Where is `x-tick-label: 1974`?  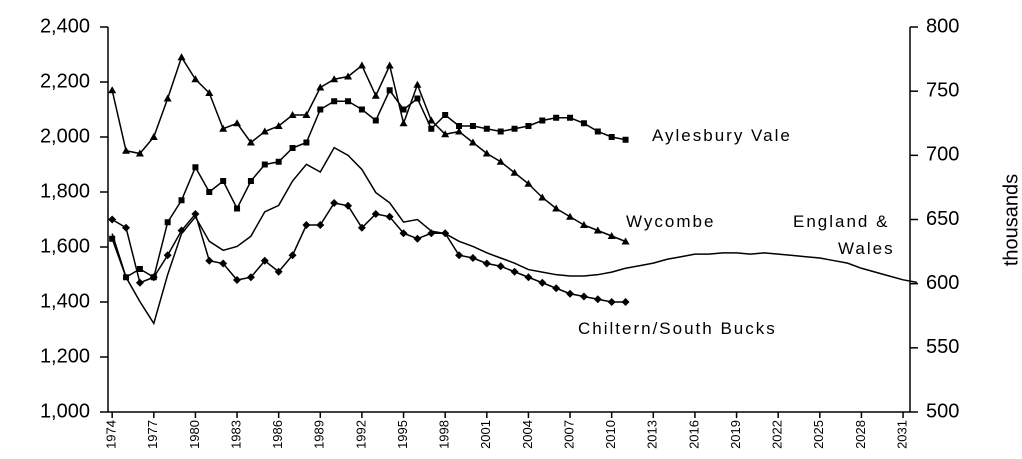 x-tick-label: 1974 is located at coordinates (111, 434).